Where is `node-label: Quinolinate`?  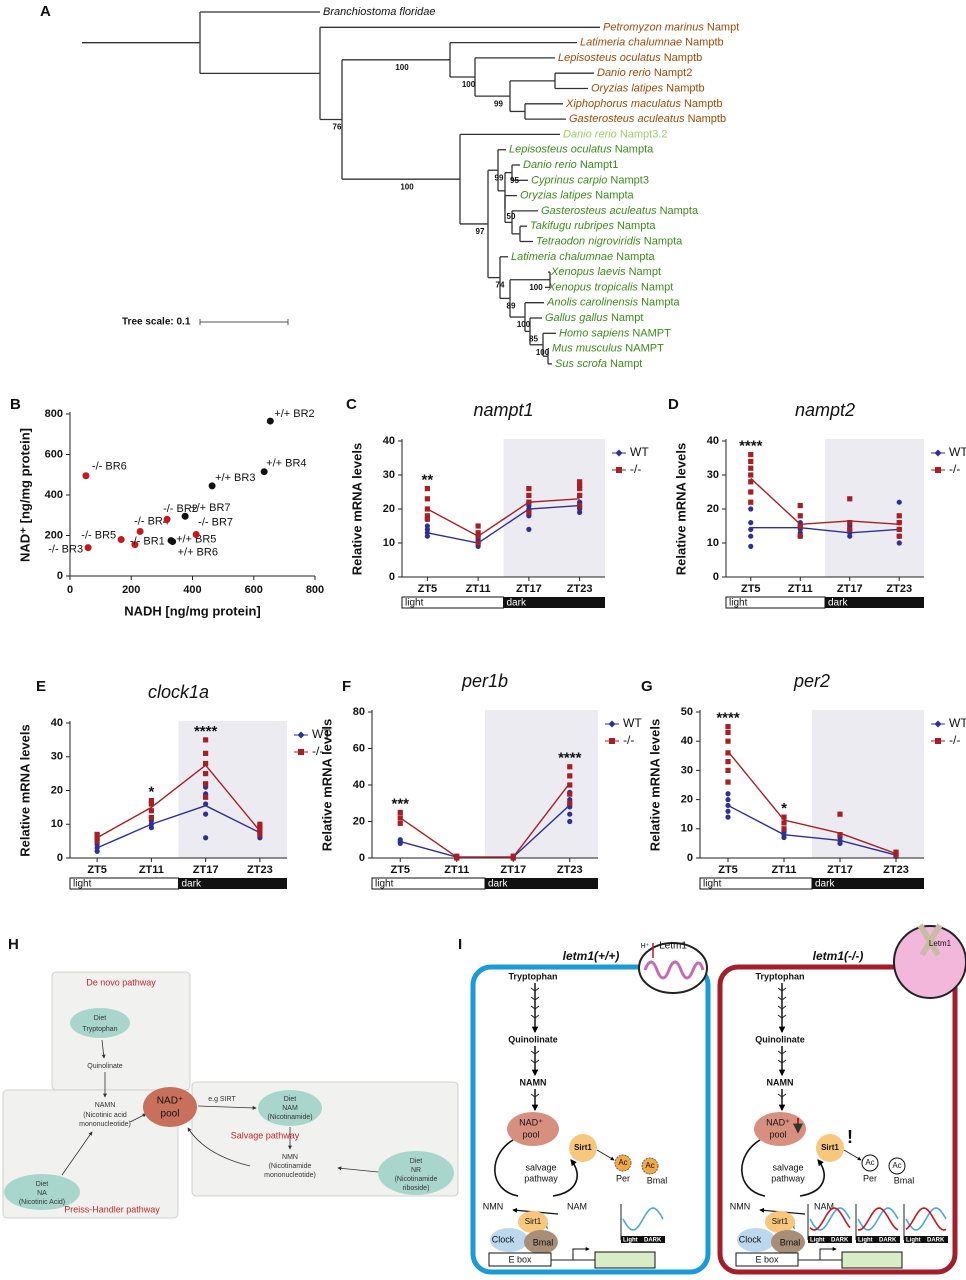 node-label: Quinolinate is located at coordinates (105, 1066).